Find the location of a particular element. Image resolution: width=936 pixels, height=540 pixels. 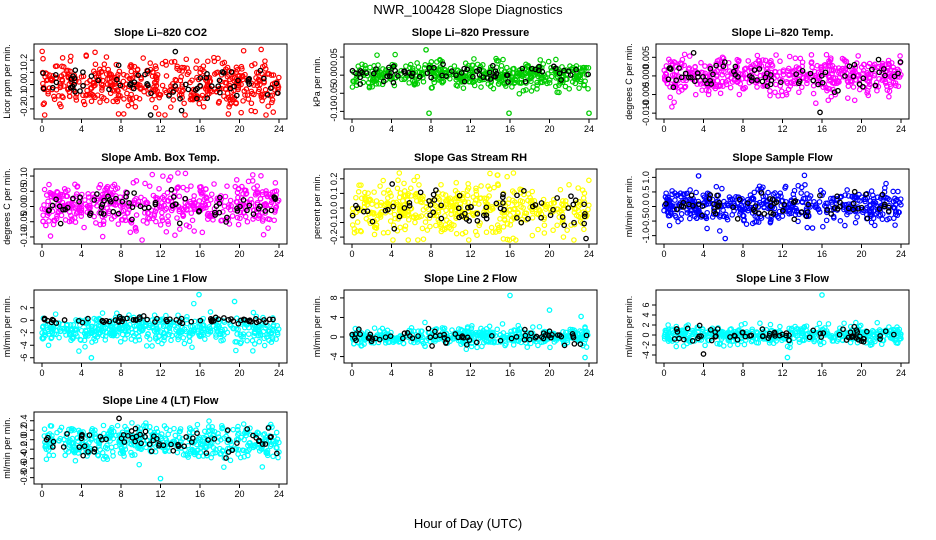

x-tick-label: 0 is located at coordinates (351, 373).